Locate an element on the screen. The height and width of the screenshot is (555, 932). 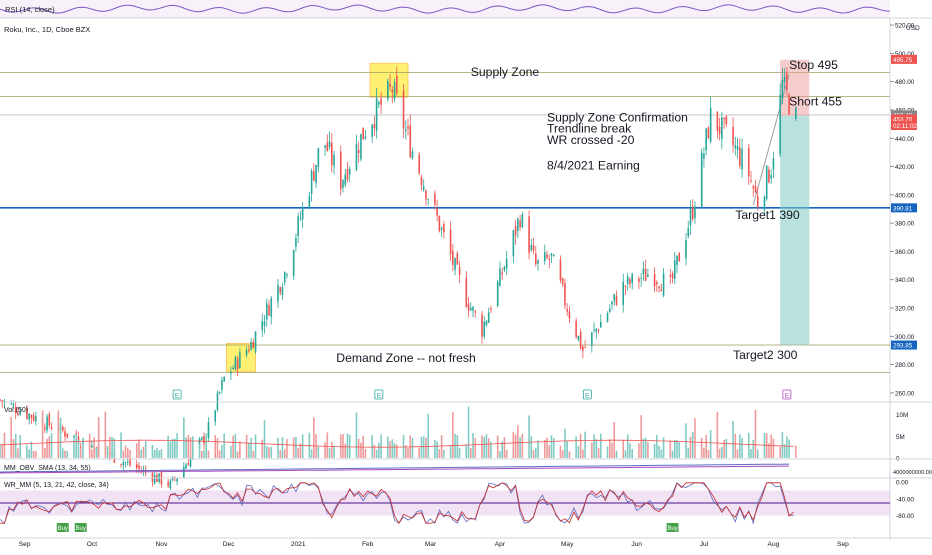
wr-tick-0: 0.00 is located at coordinates (902, 483).